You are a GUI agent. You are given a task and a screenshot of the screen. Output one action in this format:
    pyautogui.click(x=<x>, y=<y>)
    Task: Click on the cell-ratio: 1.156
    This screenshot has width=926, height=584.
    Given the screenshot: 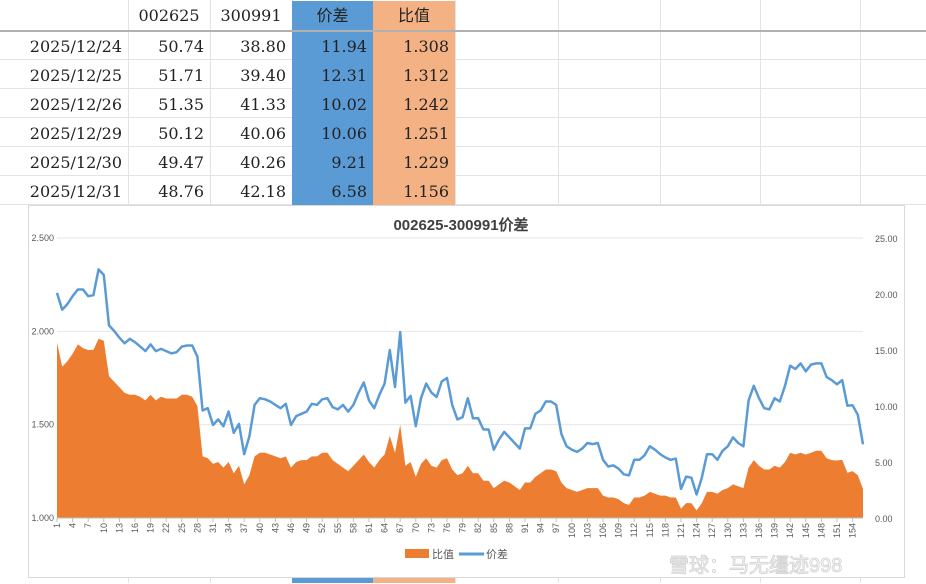 What is the action you would take?
    pyautogui.click(x=414, y=191)
    